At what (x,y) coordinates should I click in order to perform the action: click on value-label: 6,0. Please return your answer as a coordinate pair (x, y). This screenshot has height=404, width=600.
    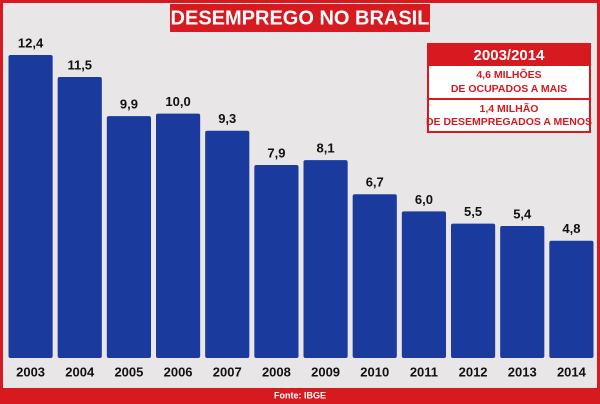
    Looking at the image, I should click on (424, 199).